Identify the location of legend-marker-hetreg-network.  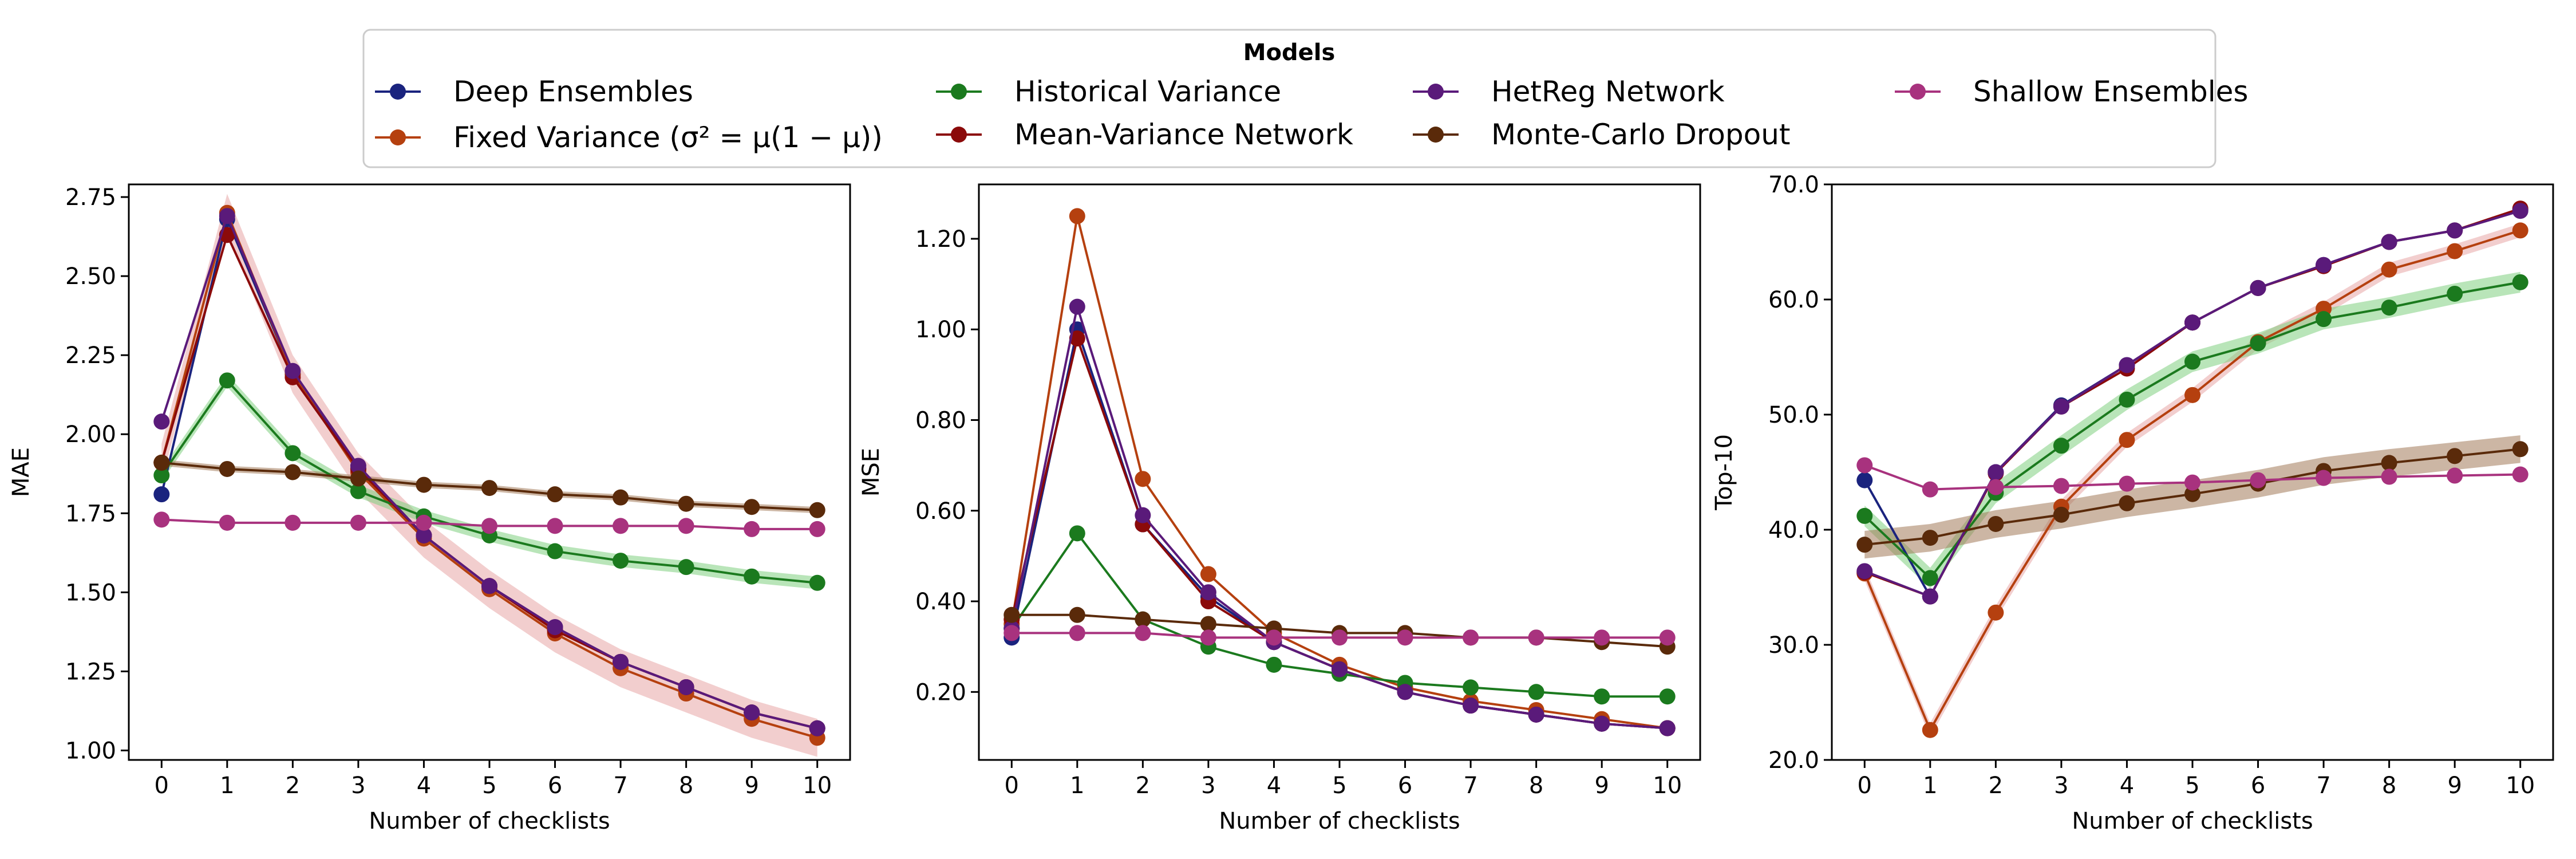
(1436, 92).